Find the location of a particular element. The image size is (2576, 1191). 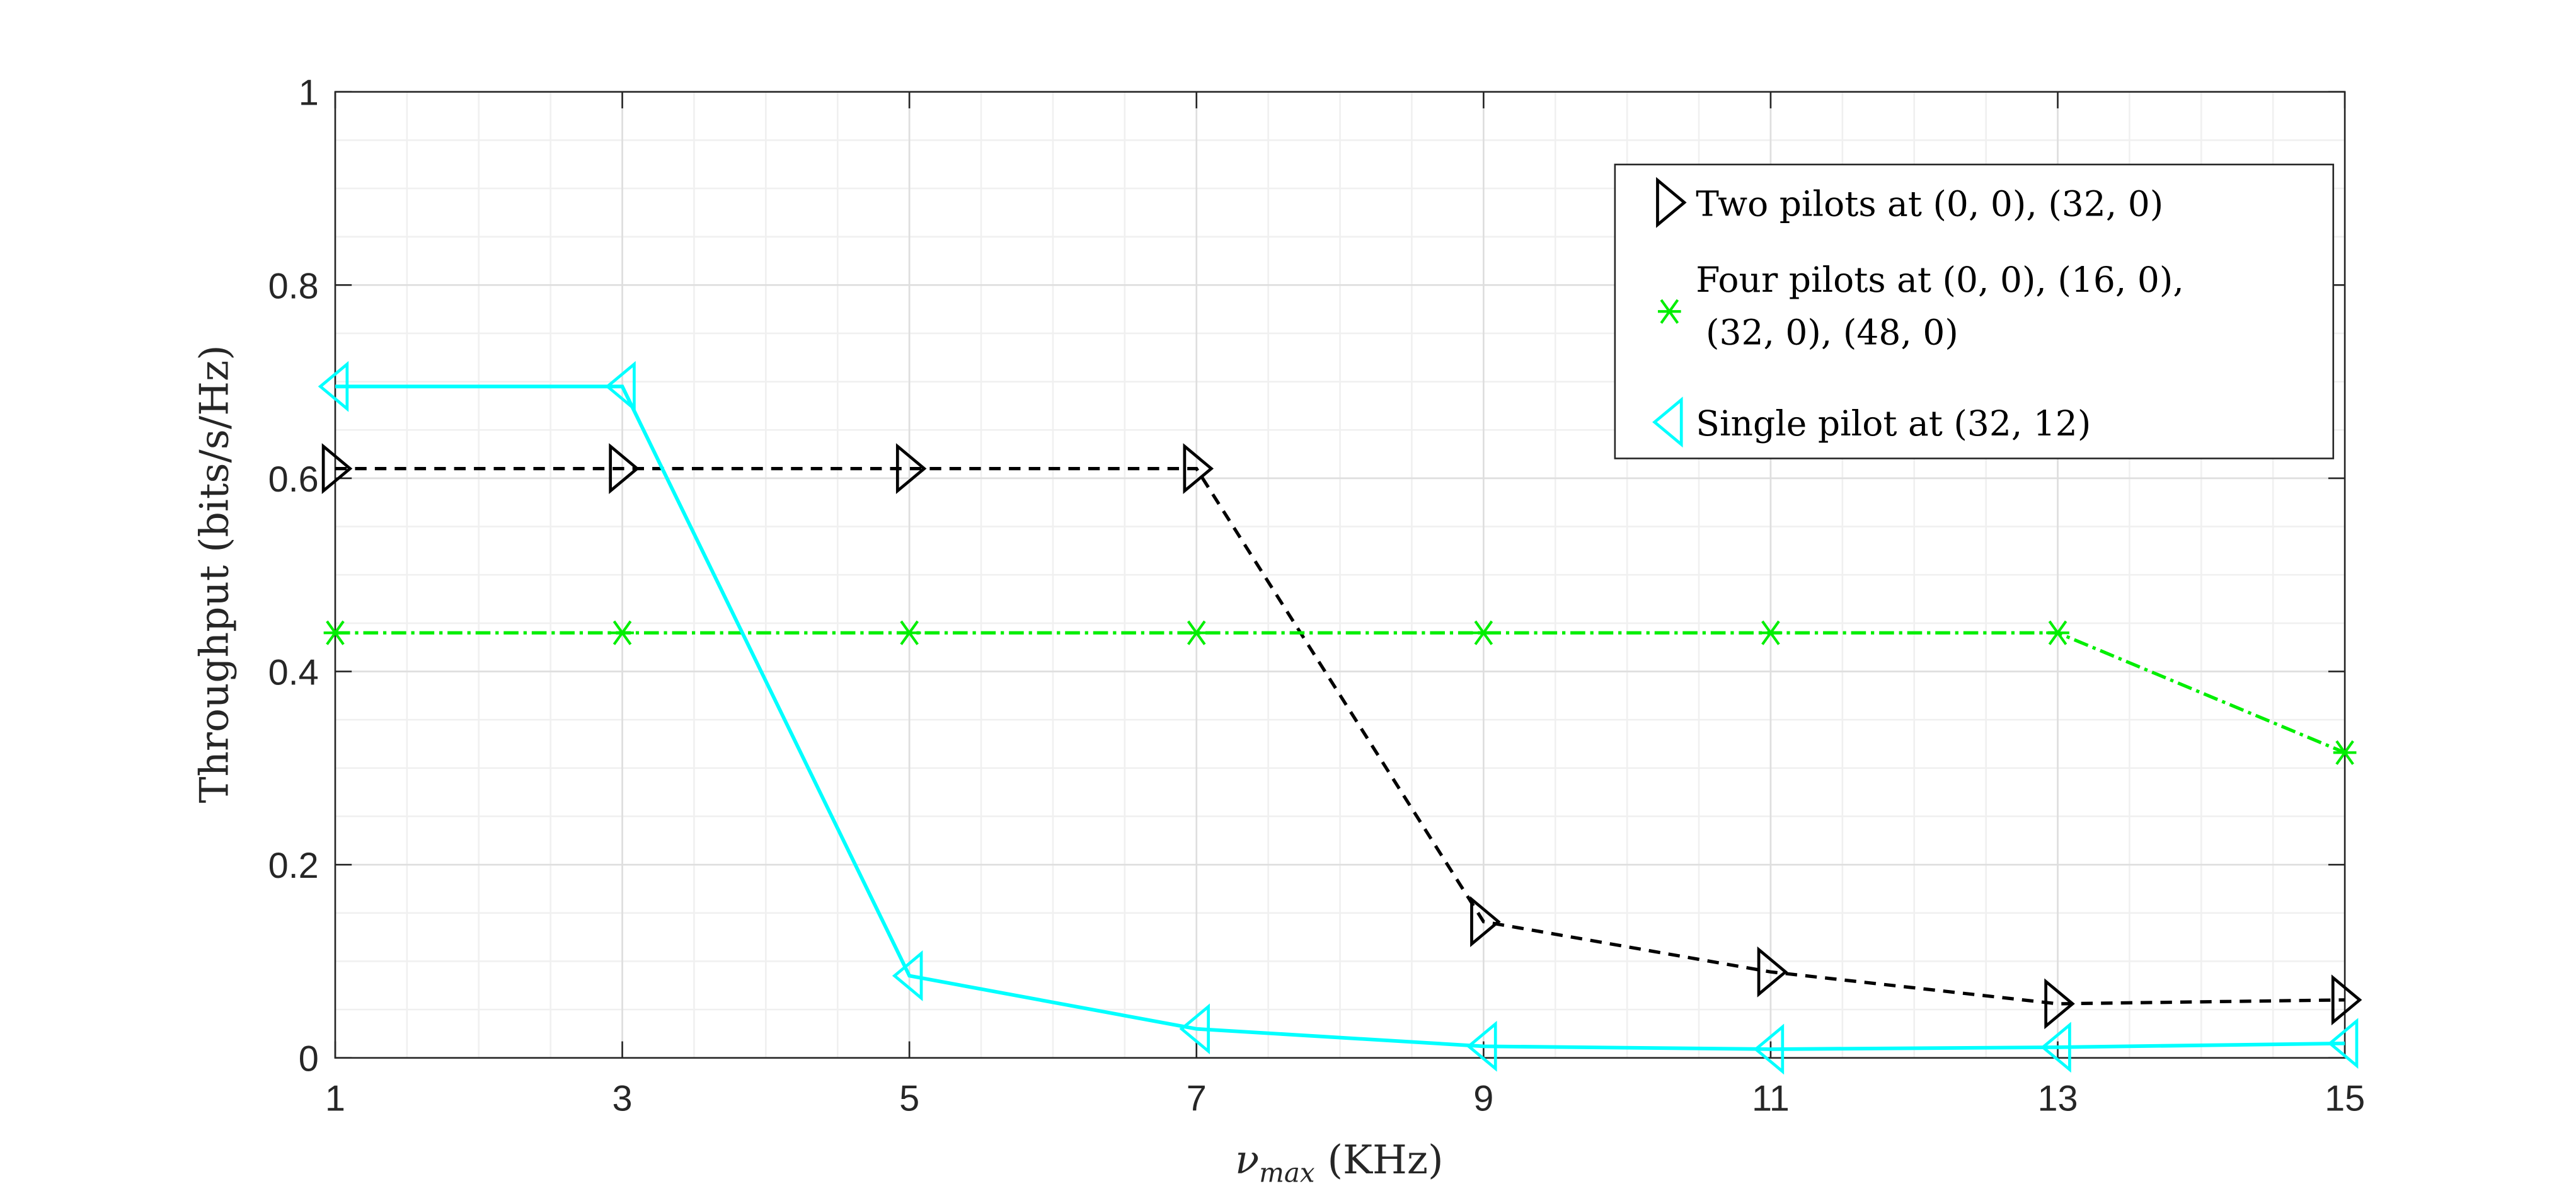

x-label-symbol: ν is located at coordinates (1247, 1160).